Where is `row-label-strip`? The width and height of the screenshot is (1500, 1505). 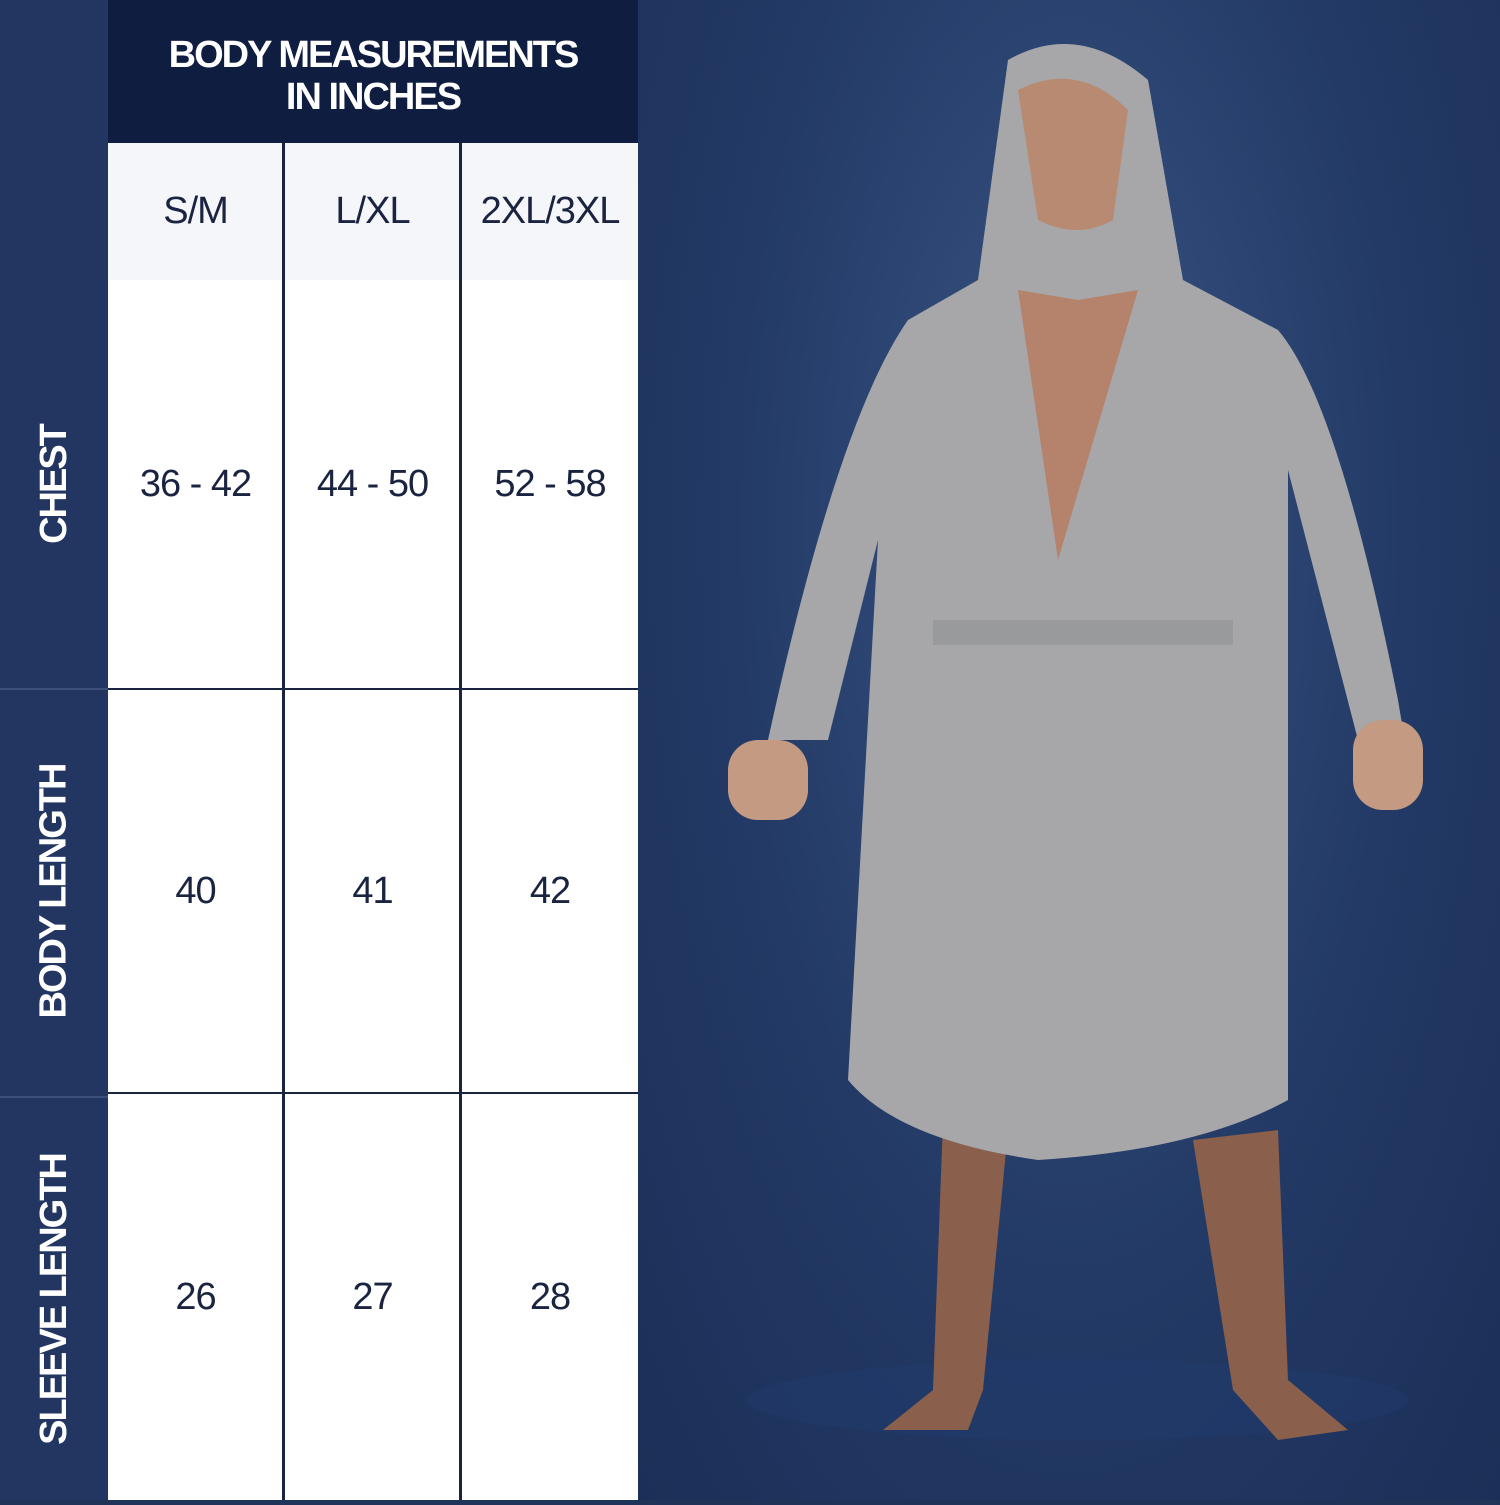 row-label-strip is located at coordinates (54, 750).